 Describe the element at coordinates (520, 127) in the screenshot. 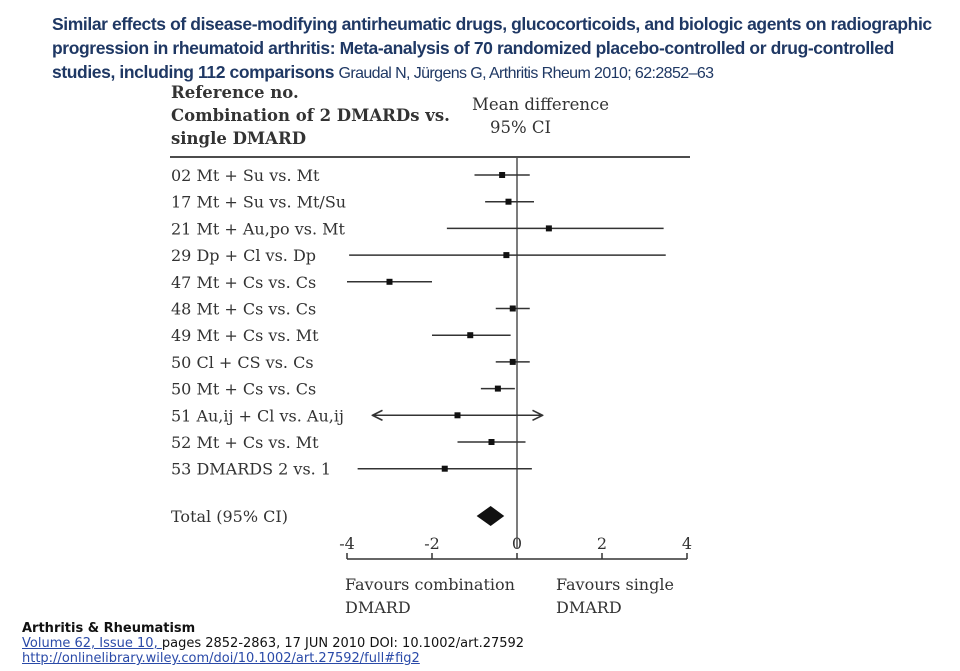

I see `column-header-right-line: 95% CI` at that location.